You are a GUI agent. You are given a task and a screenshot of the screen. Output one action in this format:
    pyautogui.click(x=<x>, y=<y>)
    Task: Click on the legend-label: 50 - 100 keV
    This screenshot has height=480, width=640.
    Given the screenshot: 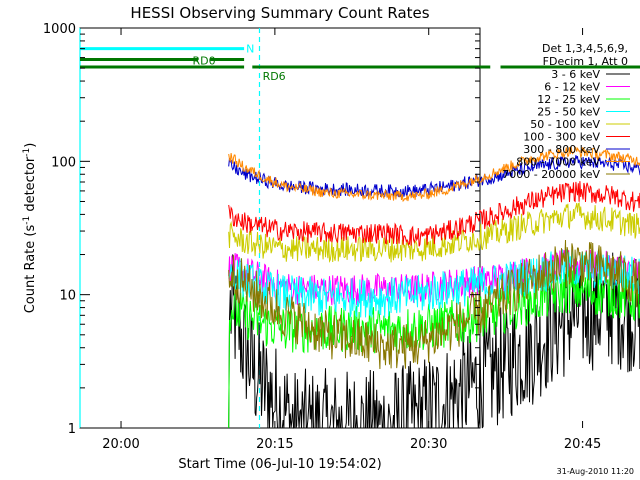 What is the action you would take?
    pyautogui.click(x=565, y=124)
    